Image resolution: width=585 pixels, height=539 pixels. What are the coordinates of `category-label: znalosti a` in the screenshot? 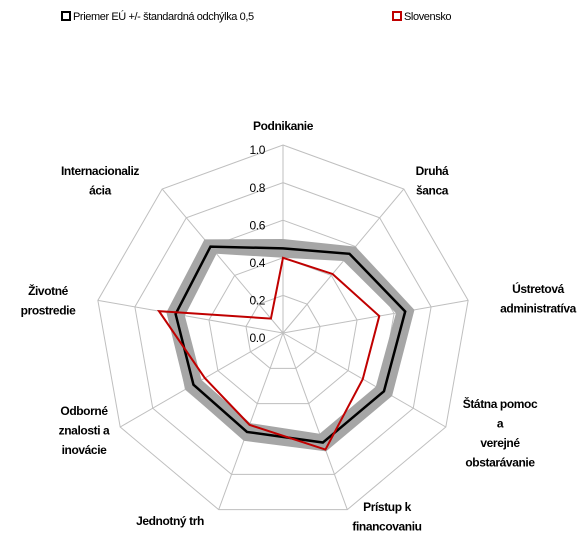 It's located at (84, 431).